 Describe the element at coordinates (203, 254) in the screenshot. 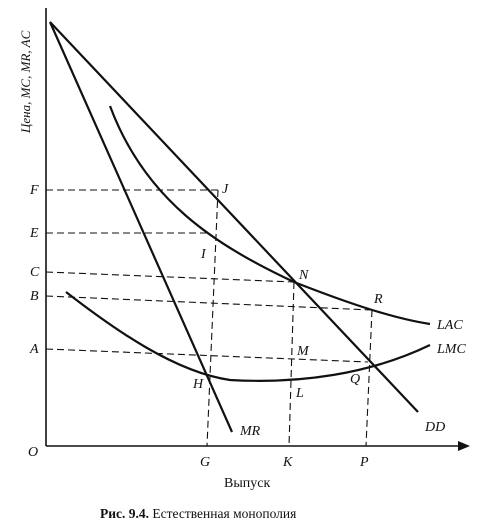

I see `point-I: I` at that location.